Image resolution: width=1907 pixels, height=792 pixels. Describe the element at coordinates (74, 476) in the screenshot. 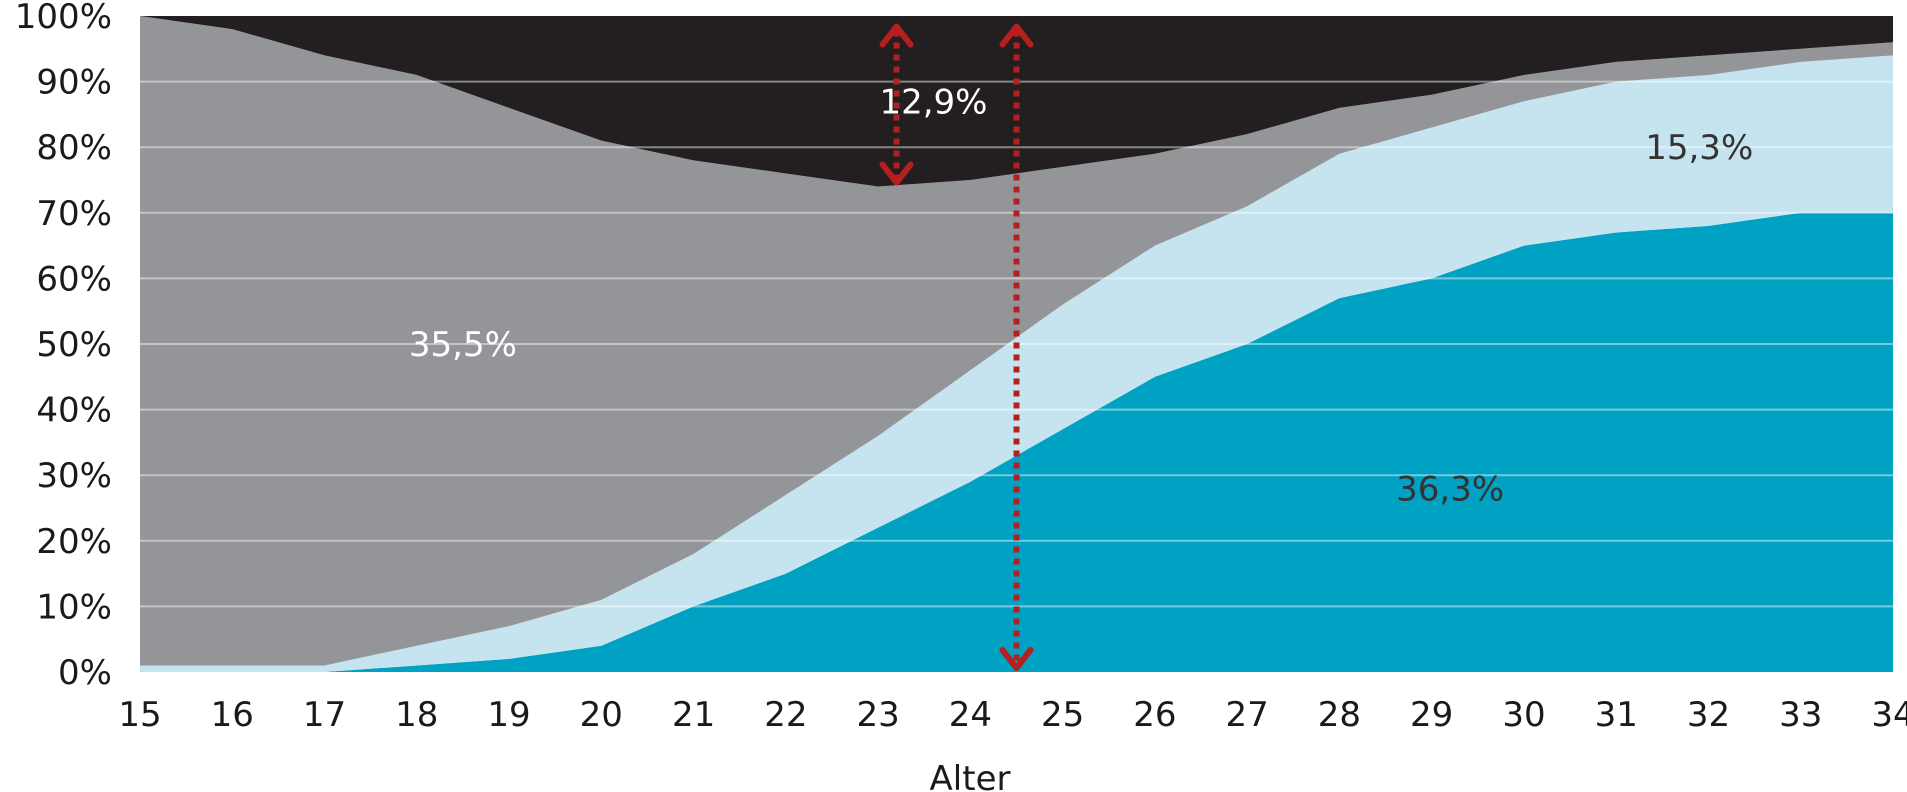

I see `y-tick-label: 30%` at that location.